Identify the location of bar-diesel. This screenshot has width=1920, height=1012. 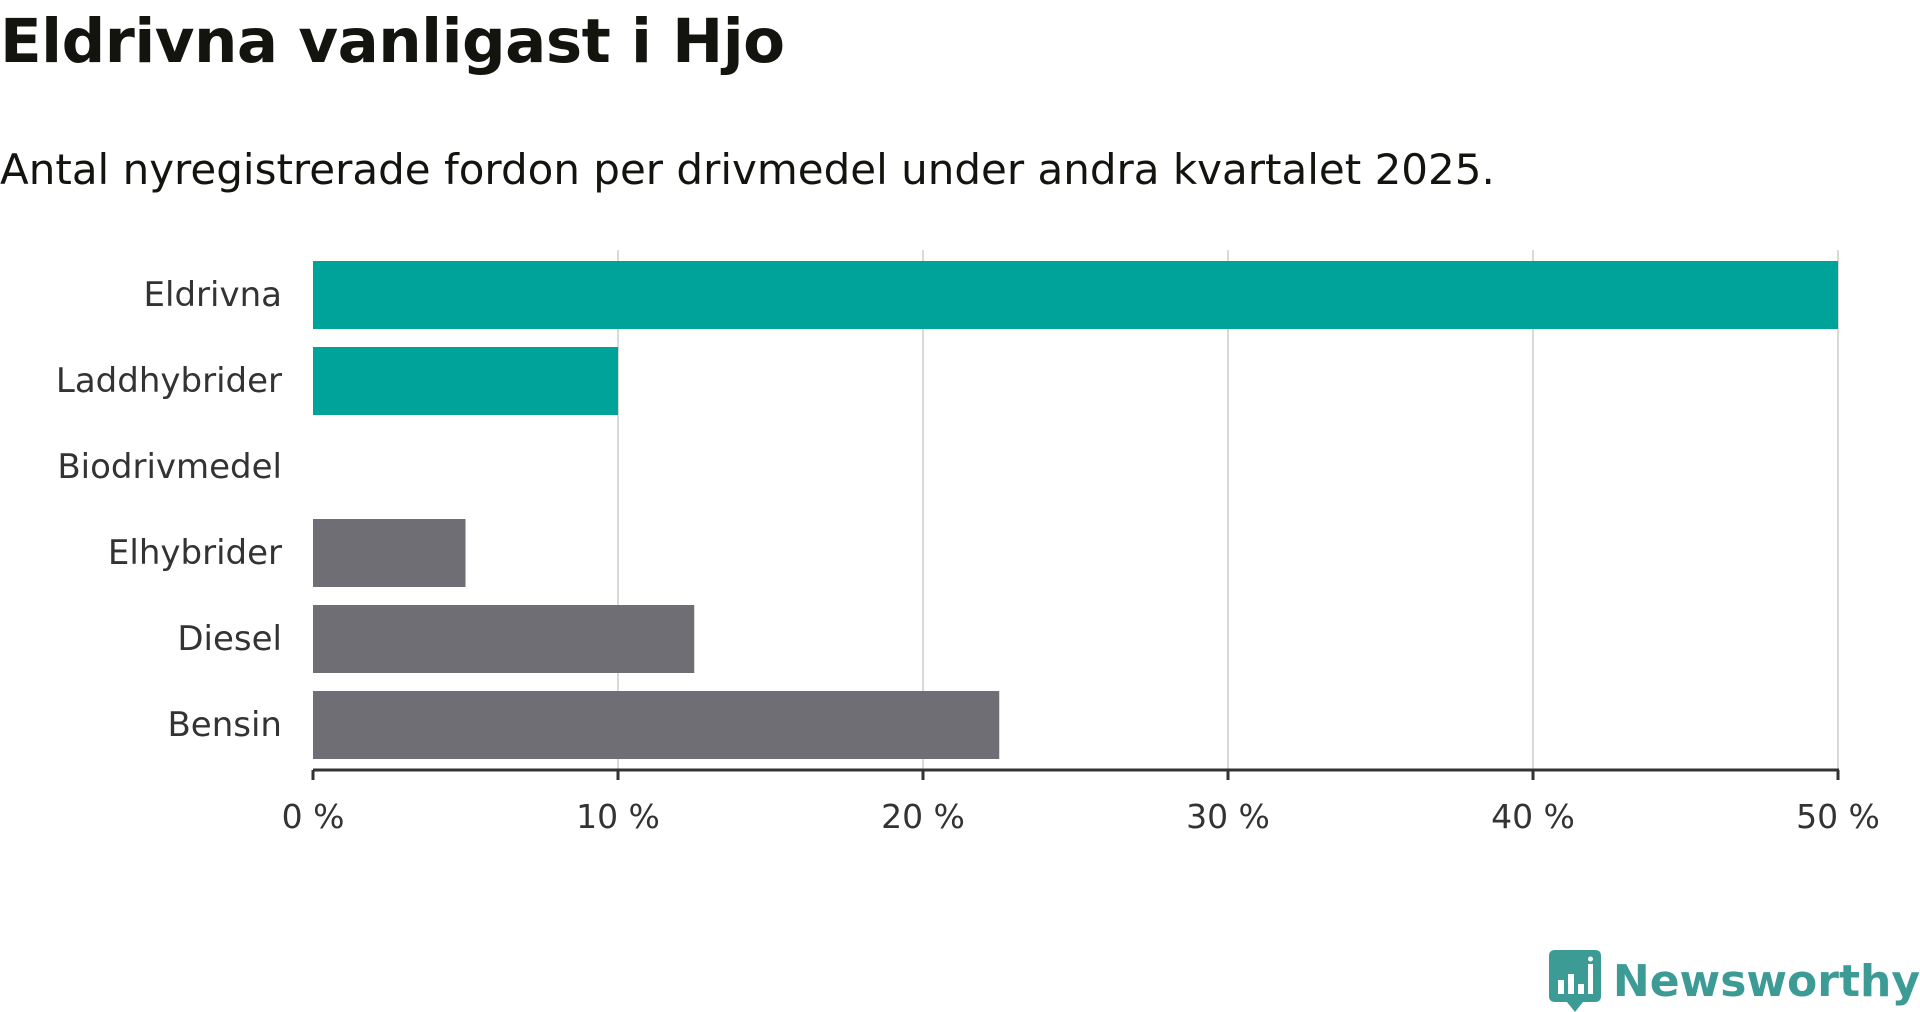
(504, 639).